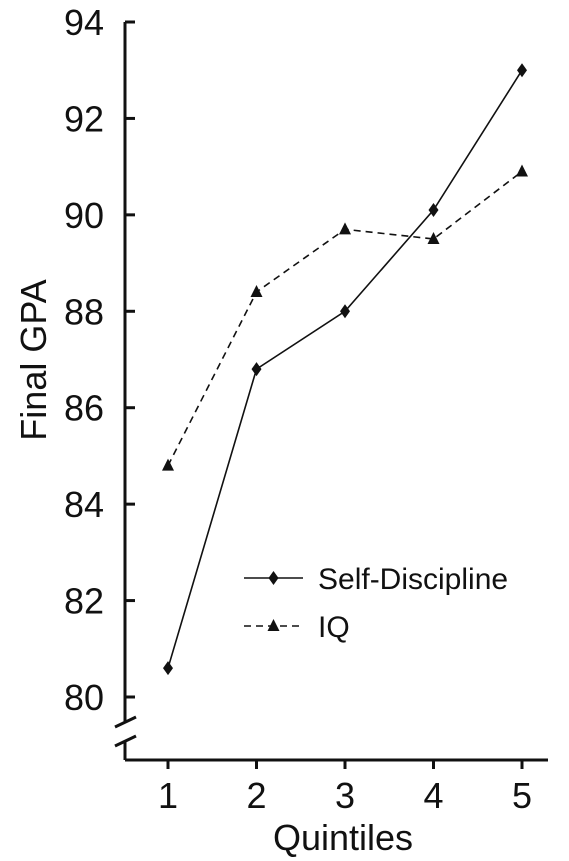 This screenshot has width=569, height=861. What do you see at coordinates (125, 741) in the screenshot?
I see `y-axis-break-bottom` at bounding box center [125, 741].